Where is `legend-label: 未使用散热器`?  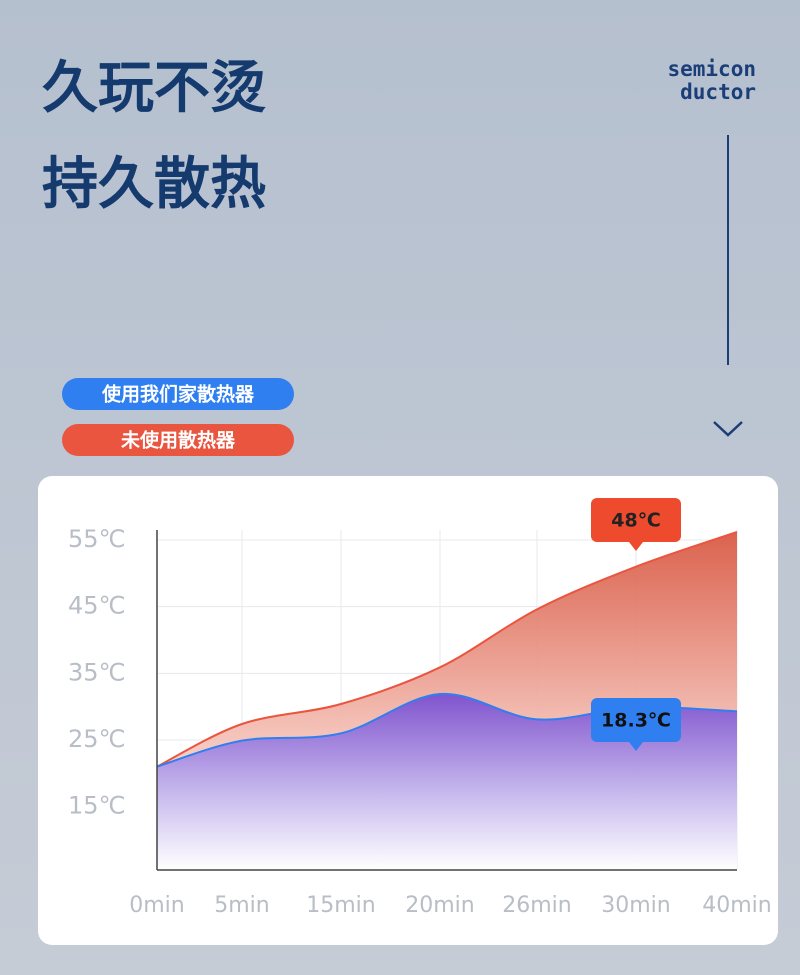
legend-label: 未使用散热器 is located at coordinates (178, 440).